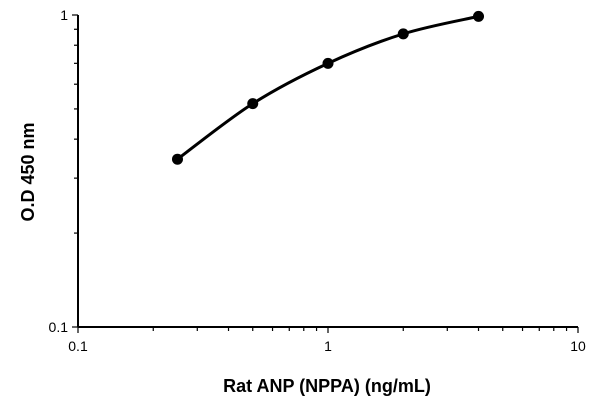  Describe the element at coordinates (28, 171) in the screenshot. I see `y-axis-title: O.D 450 nm` at that location.